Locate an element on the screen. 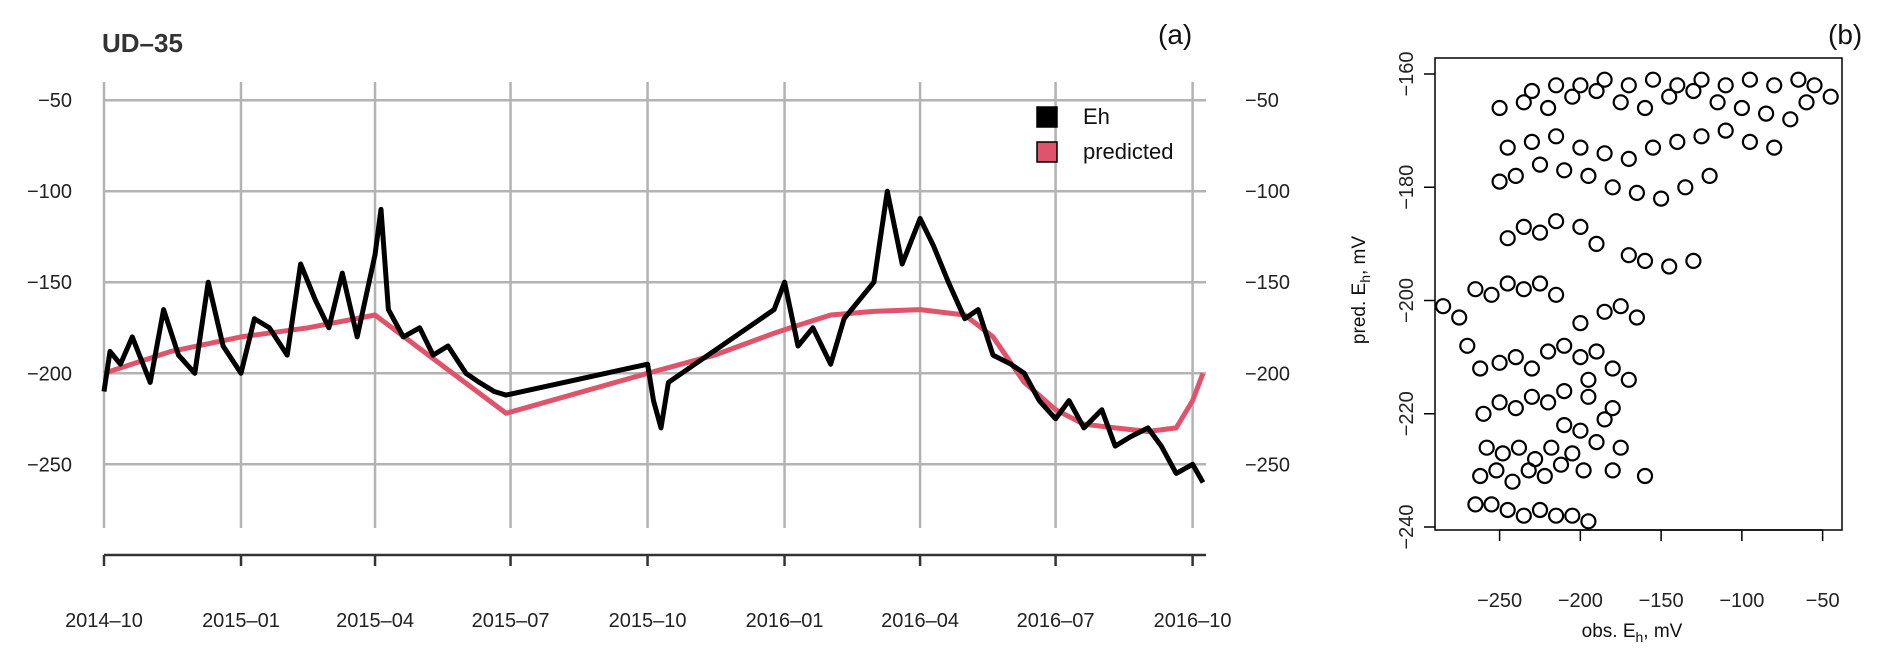 Image resolution: width=1892 pixels, height=663 pixels. x-tick-label-b: −100 is located at coordinates (1741, 601).